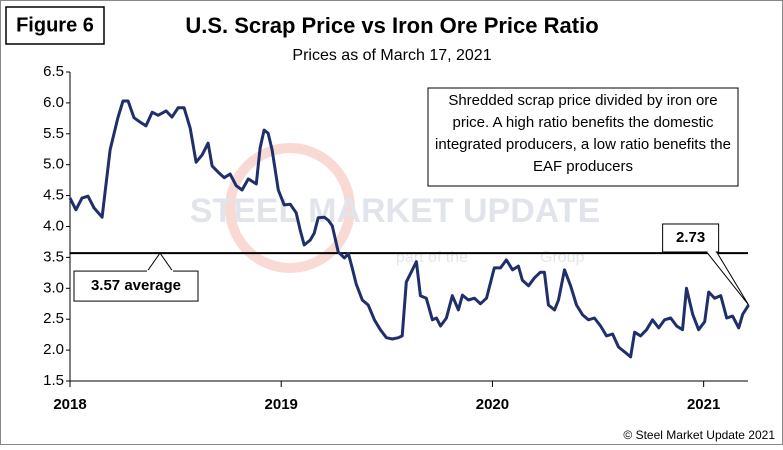 This screenshot has width=783, height=450. Describe the element at coordinates (53, 164) in the screenshot. I see `y-tick-label: 5.0` at that location.